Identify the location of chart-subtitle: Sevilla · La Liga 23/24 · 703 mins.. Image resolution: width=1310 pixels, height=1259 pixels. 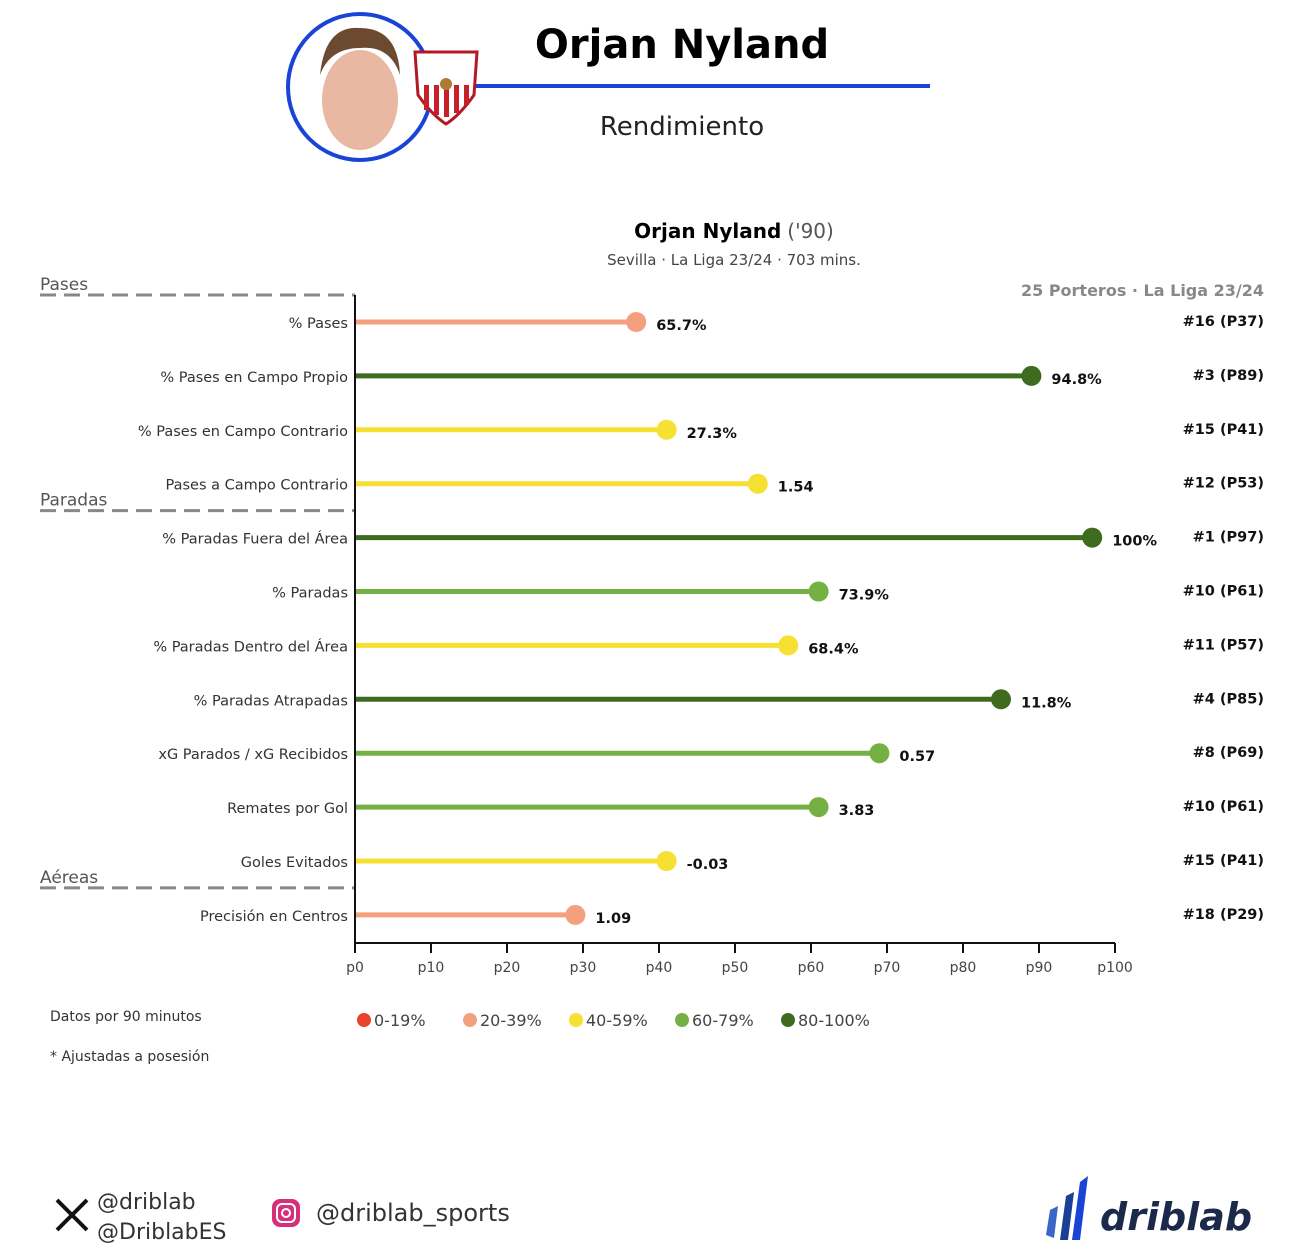
(734, 260).